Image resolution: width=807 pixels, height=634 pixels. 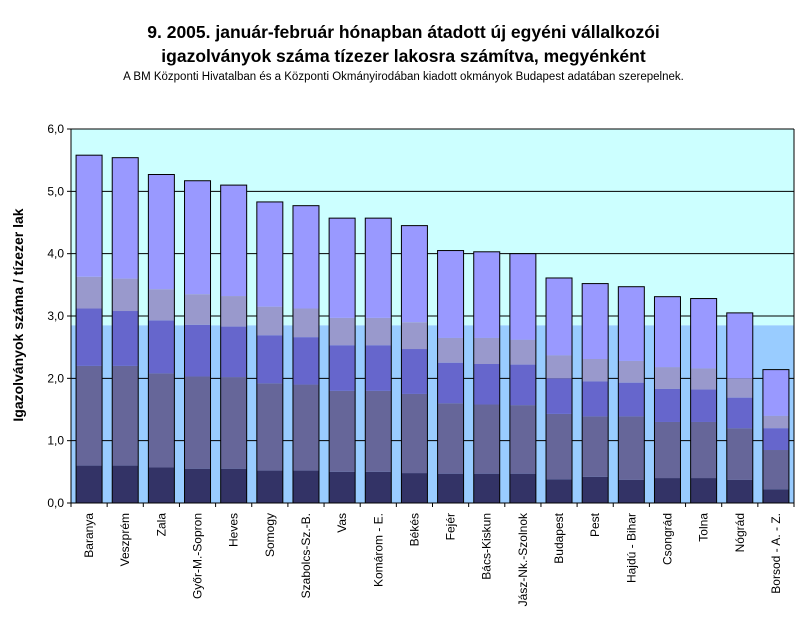 I want to click on x-tick-label: Vas, so click(x=342, y=523).